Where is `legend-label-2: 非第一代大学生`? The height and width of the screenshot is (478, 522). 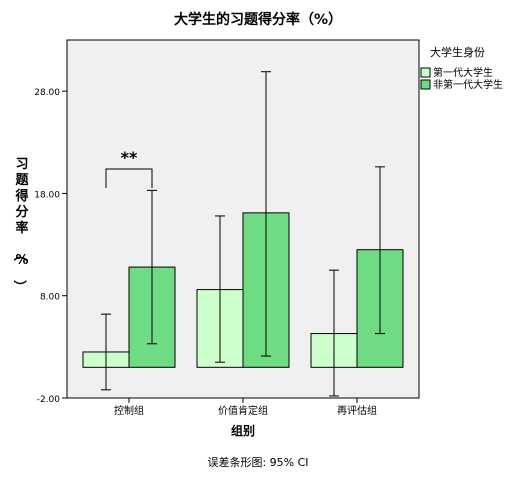 legend-label-2: 非第一代大学生 is located at coordinates (468, 84).